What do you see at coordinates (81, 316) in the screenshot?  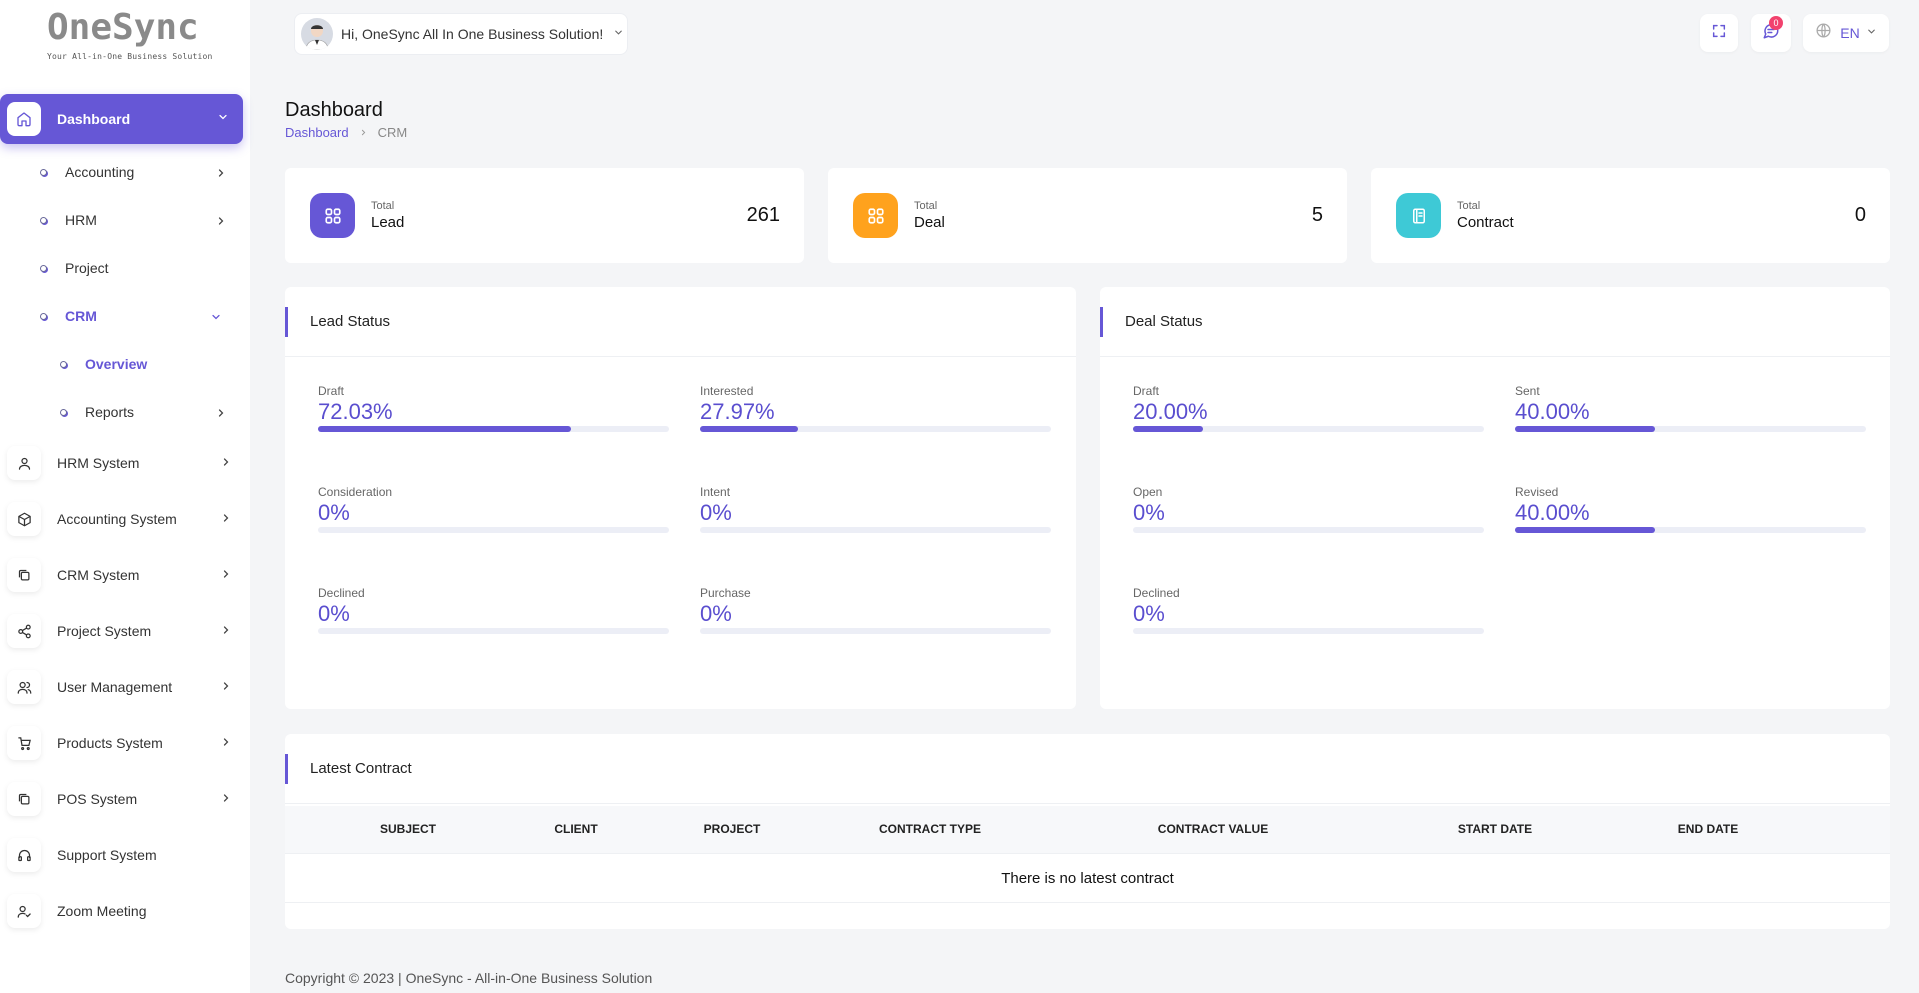 I see `sidebar-subitem-label: CRM` at bounding box center [81, 316].